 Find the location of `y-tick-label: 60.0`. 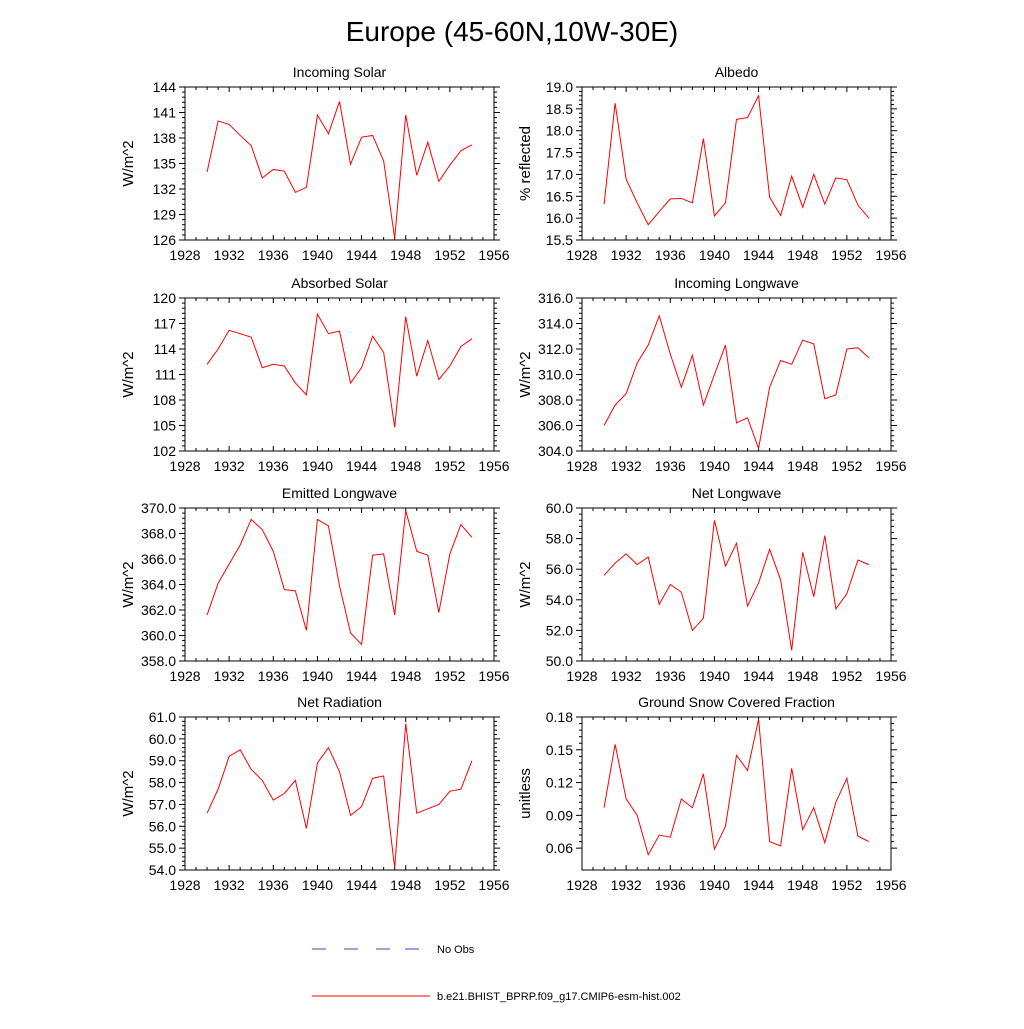

y-tick-label: 60.0 is located at coordinates (162, 739).